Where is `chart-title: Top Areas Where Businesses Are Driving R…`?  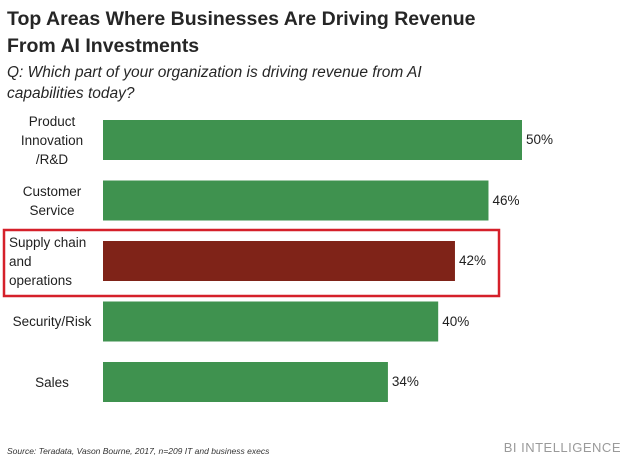
chart-title: Top Areas Where Businesses Are Driving R… is located at coordinates (241, 32).